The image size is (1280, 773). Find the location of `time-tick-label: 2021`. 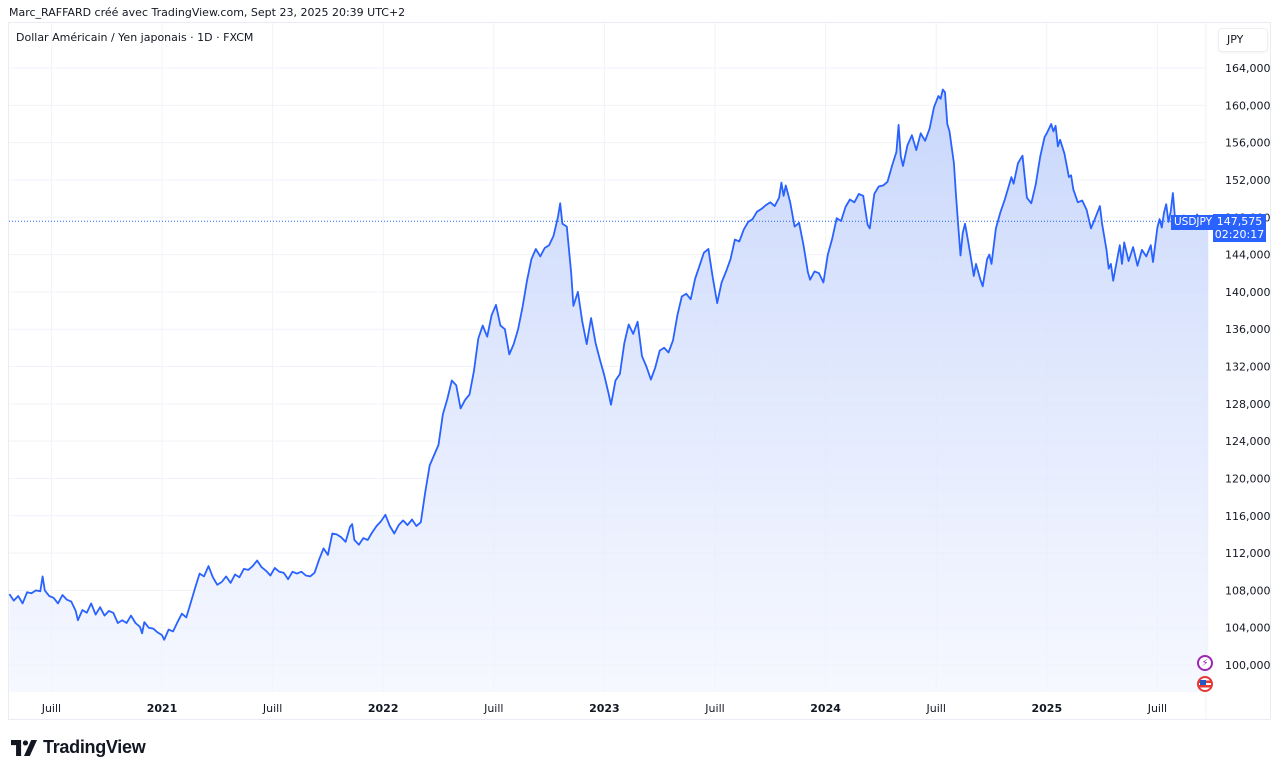

time-tick-label: 2021 is located at coordinates (162, 708).